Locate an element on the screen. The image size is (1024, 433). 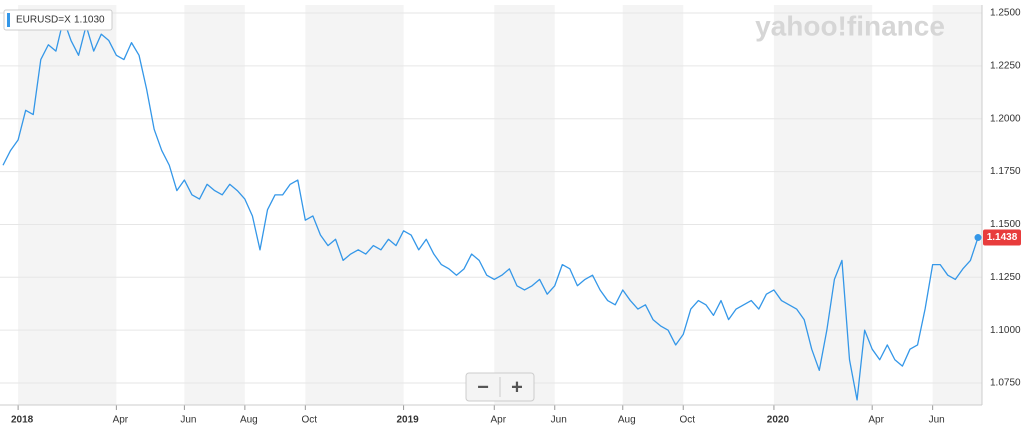
y-tick-label: 1.2500 is located at coordinates (1005, 13).